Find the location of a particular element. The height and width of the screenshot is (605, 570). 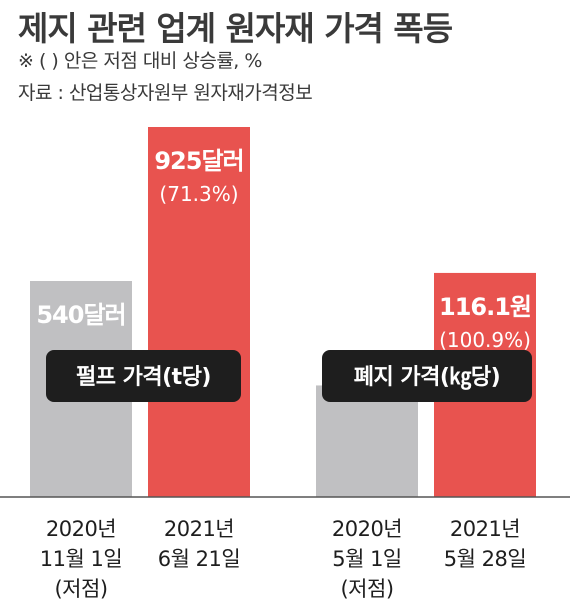

category-label: 5월 28일 is located at coordinates (485, 559).